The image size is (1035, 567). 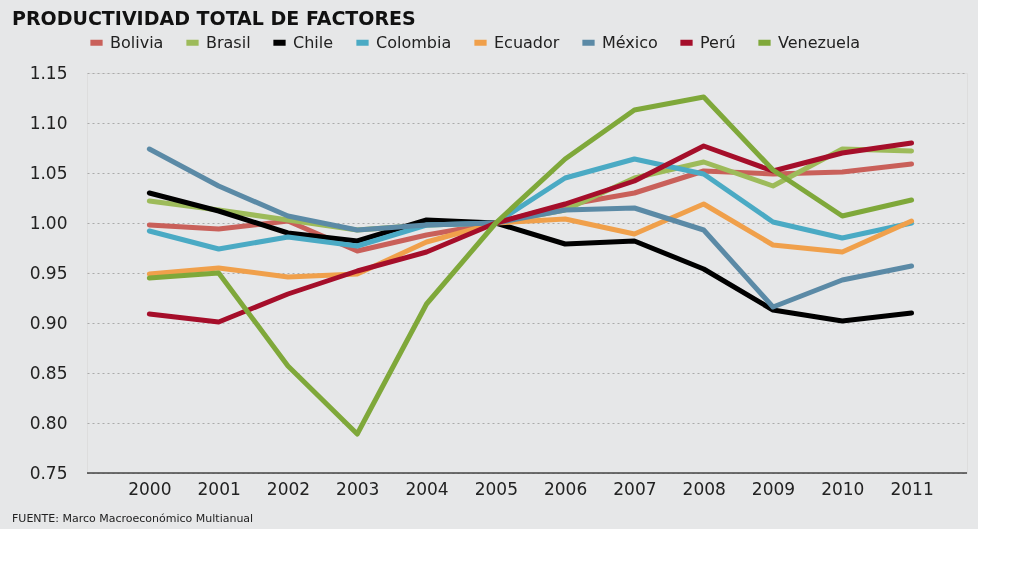 I want to click on x-tick-label: 2004, so click(x=427, y=488).